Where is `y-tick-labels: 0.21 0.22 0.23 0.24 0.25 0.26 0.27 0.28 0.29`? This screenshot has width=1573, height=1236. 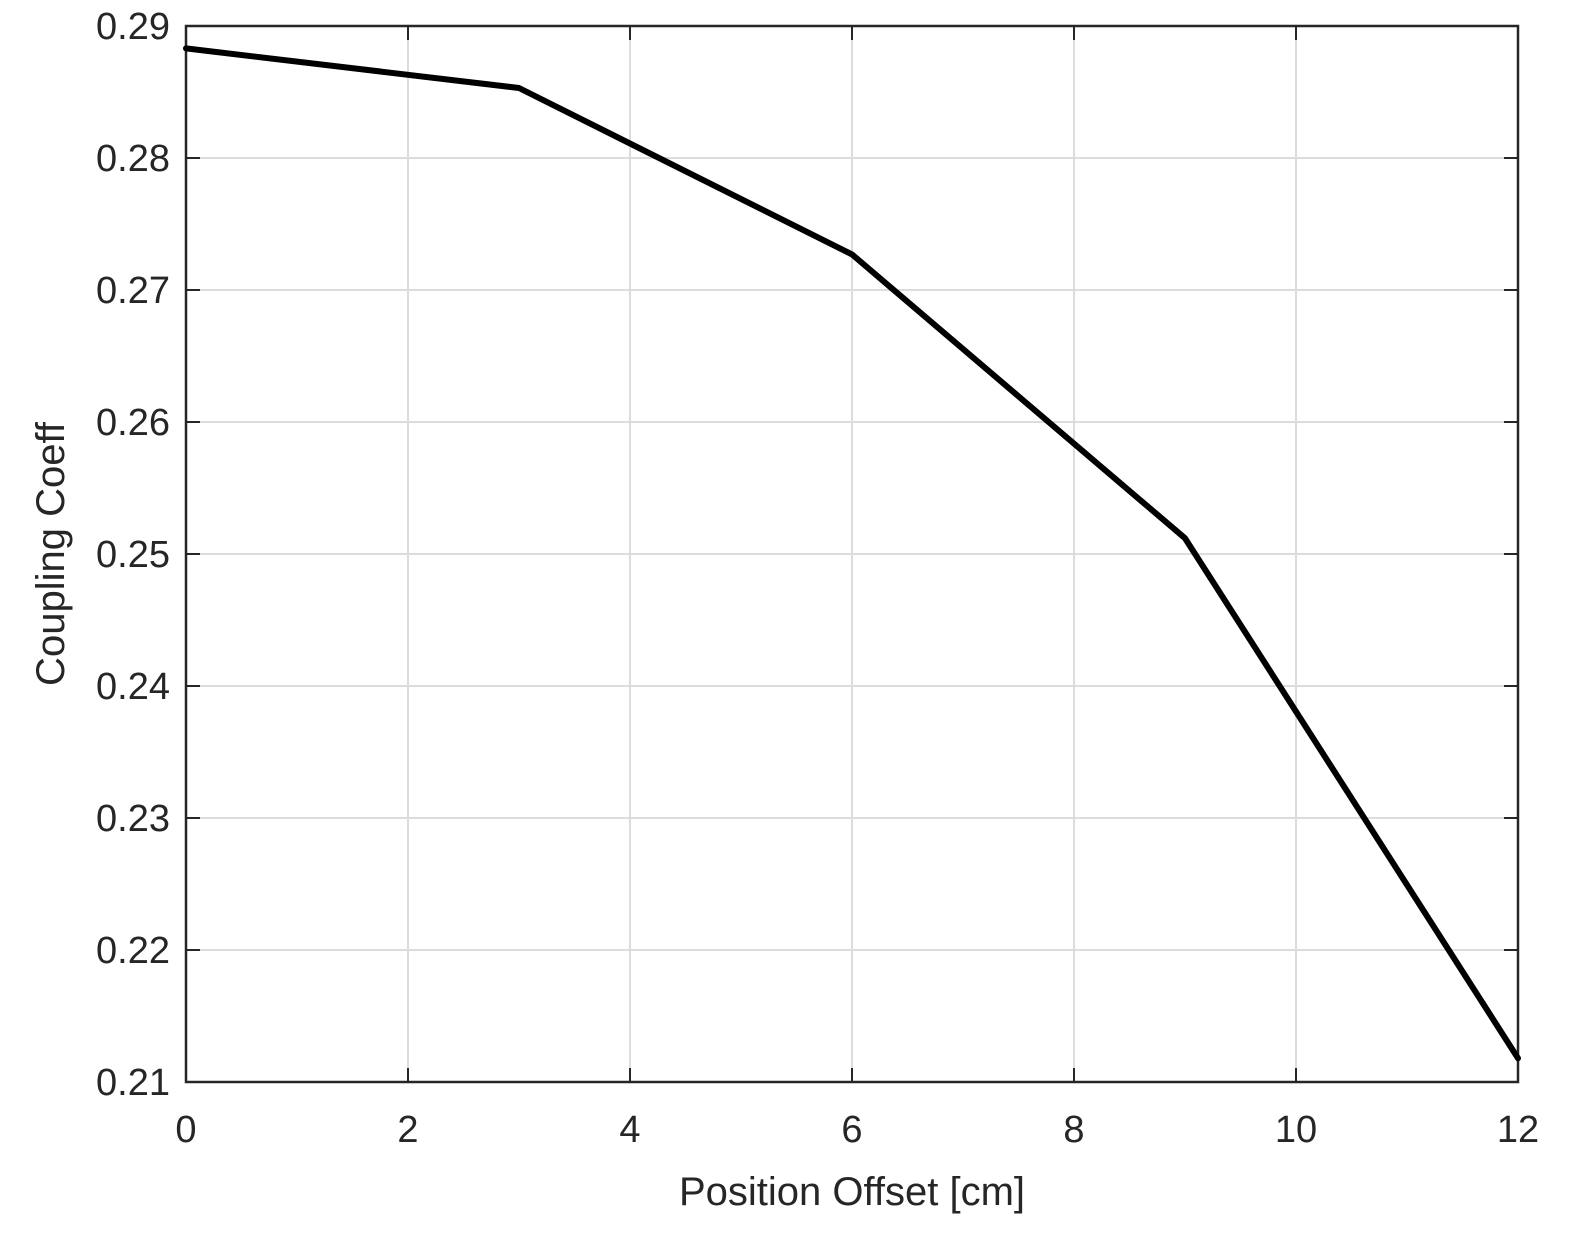 y-tick-labels: 0.21 0.22 0.23 0.24 0.25 0.26 0.27 0.28 0.29 is located at coordinates (133, 555).